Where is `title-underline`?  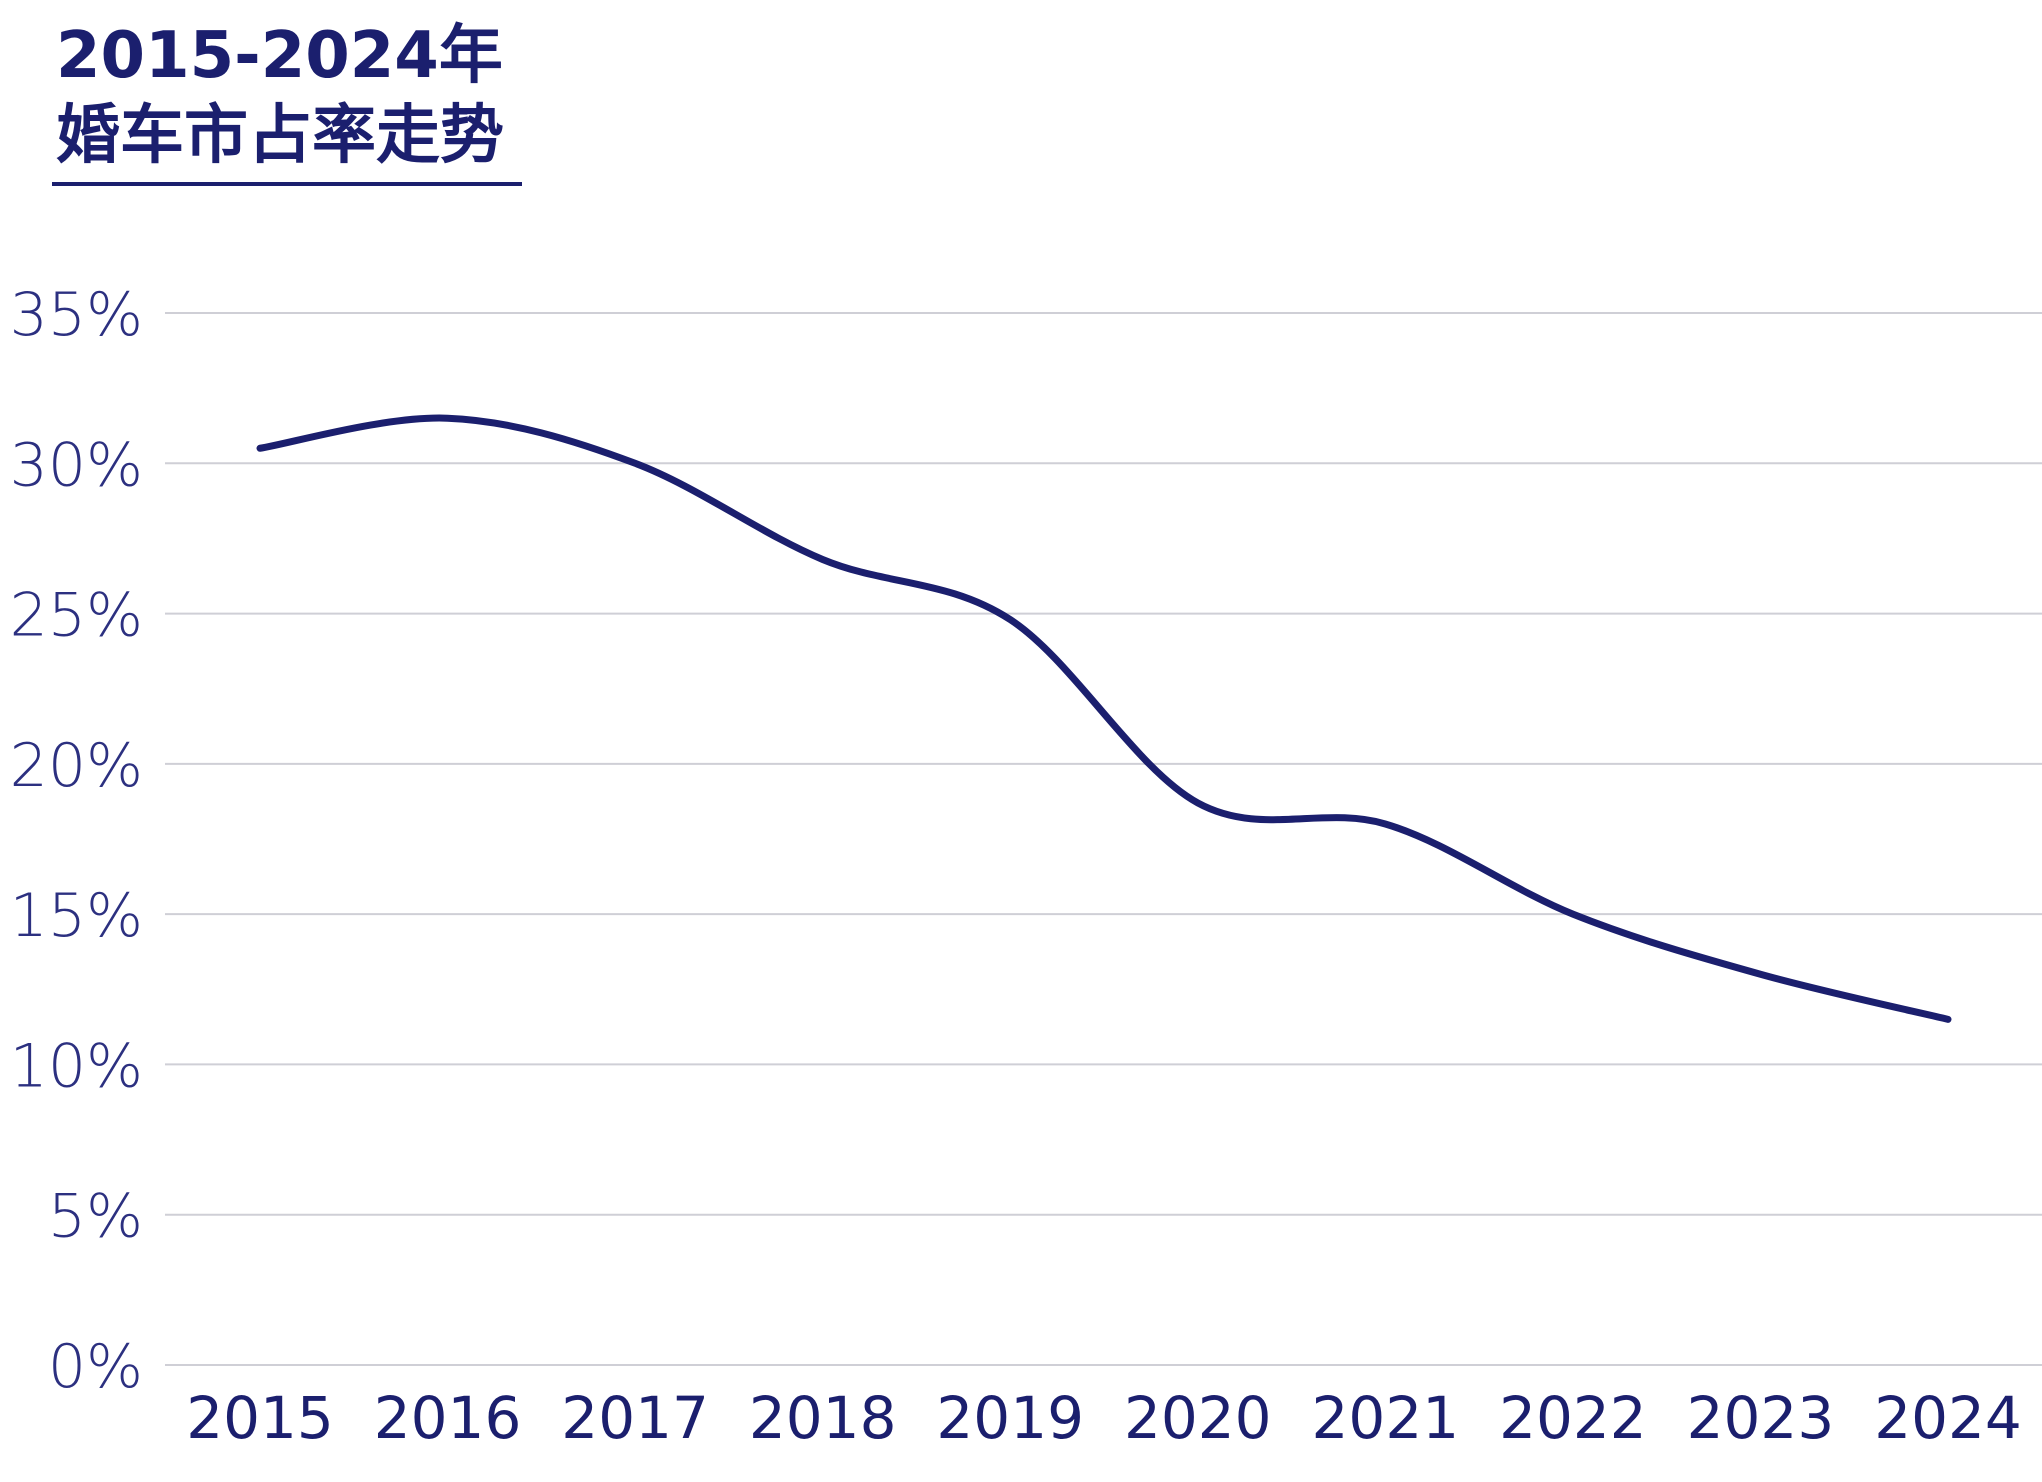 title-underline is located at coordinates (287, 184).